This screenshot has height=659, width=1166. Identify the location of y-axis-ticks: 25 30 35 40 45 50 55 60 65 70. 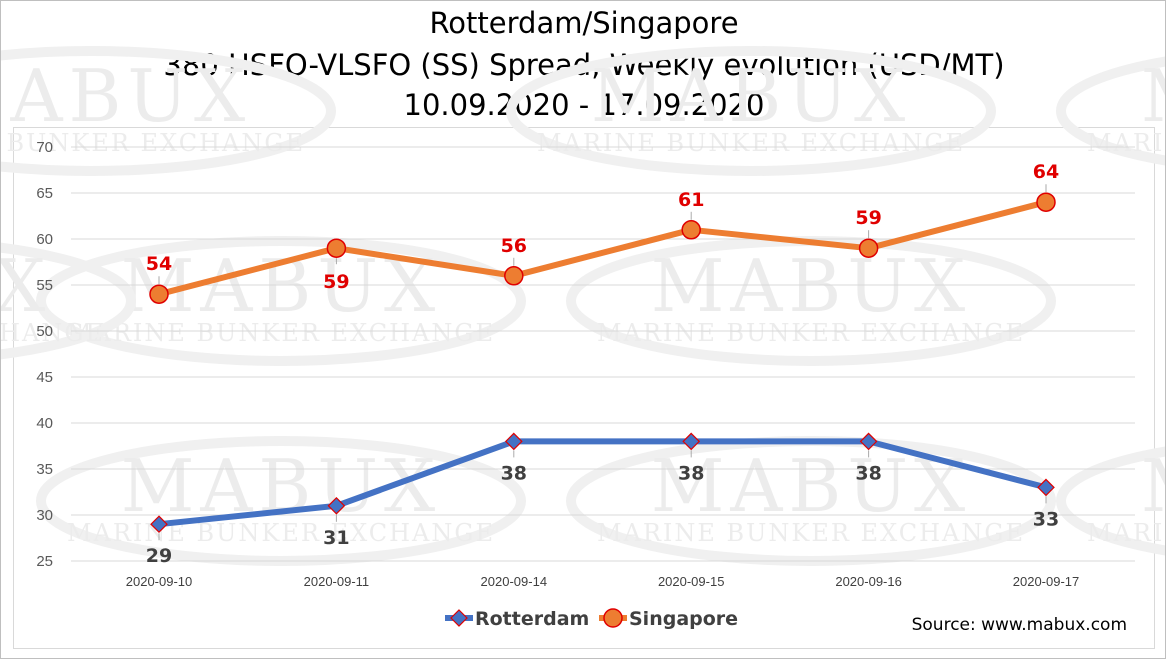
(44, 354).